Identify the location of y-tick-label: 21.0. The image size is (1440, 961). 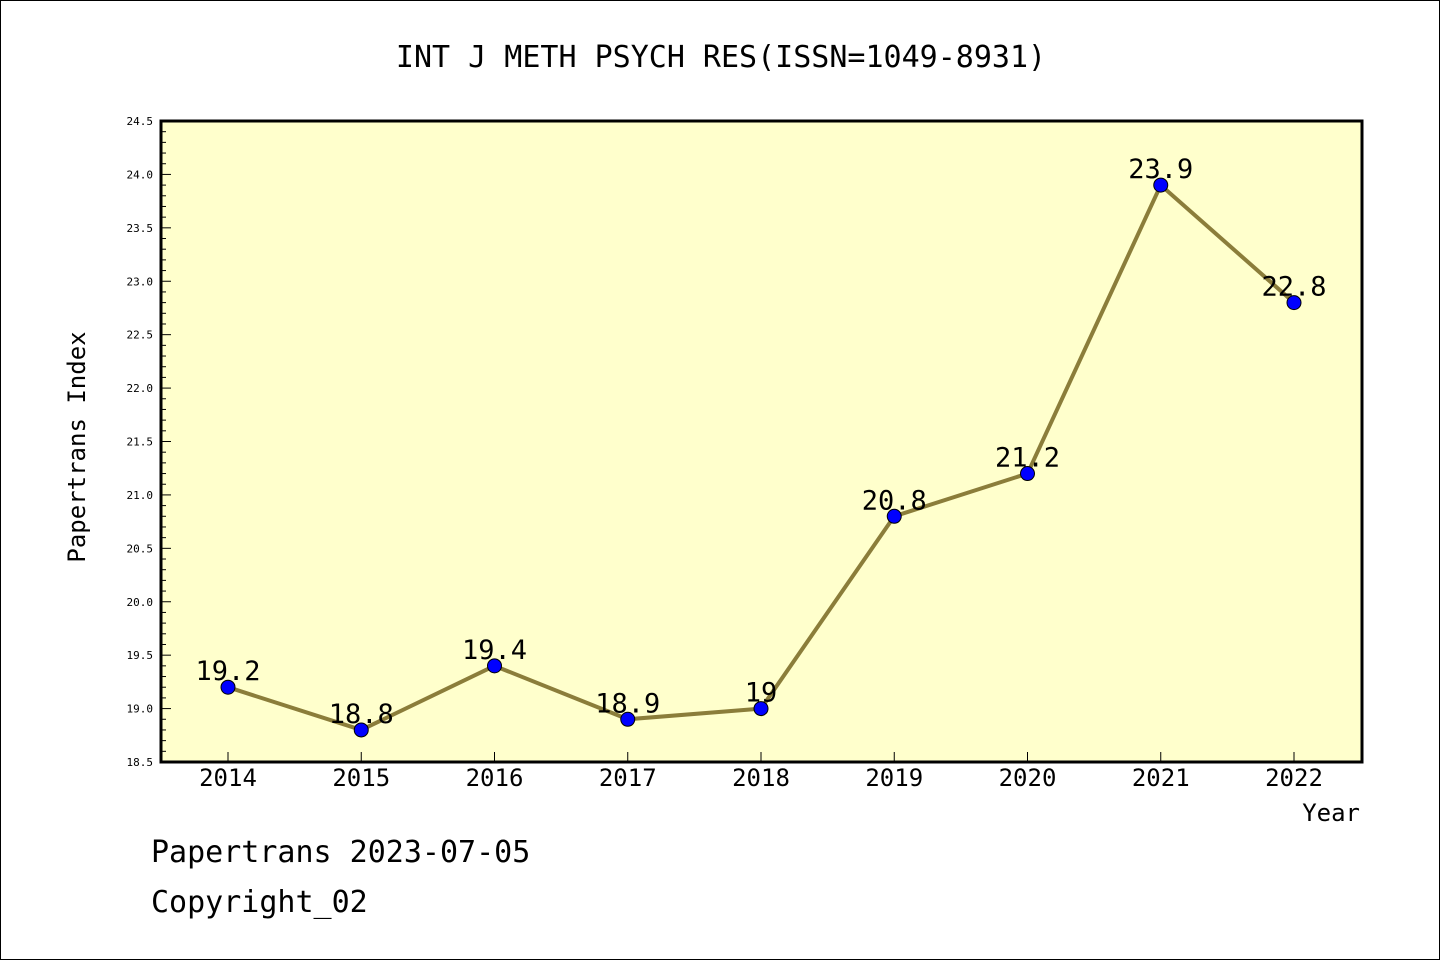
(140, 495).